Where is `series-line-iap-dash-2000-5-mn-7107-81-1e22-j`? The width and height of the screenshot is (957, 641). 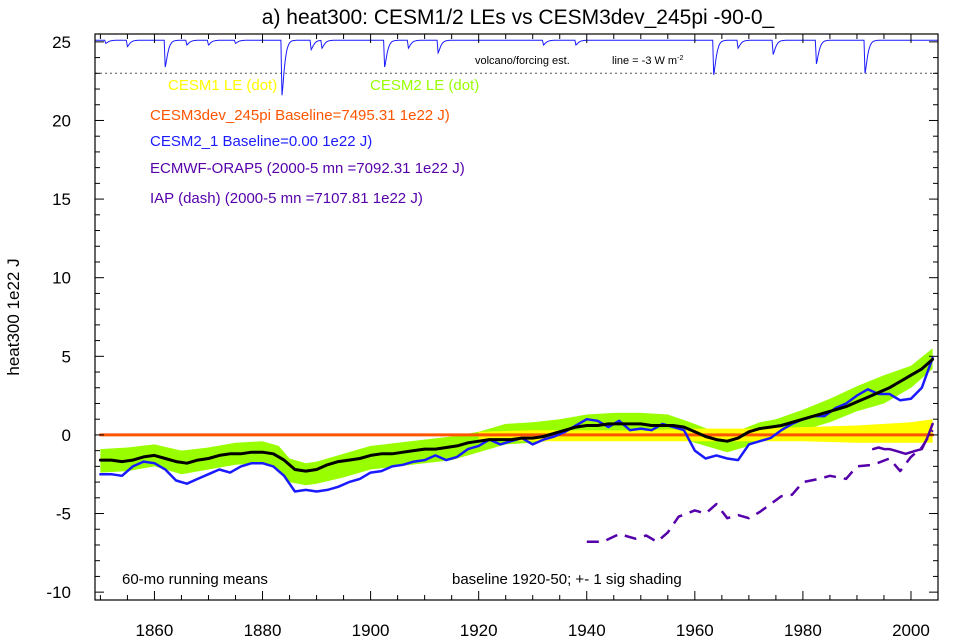 series-line-iap-dash-2000-5-mn-7107-81-1e22-j is located at coordinates (760, 486).